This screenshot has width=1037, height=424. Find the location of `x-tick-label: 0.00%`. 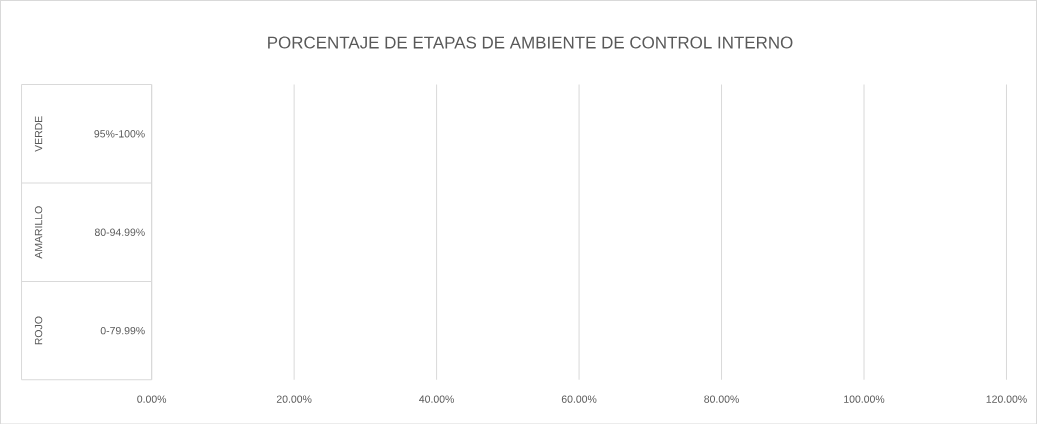

x-tick-label: 0.00% is located at coordinates (152, 399).